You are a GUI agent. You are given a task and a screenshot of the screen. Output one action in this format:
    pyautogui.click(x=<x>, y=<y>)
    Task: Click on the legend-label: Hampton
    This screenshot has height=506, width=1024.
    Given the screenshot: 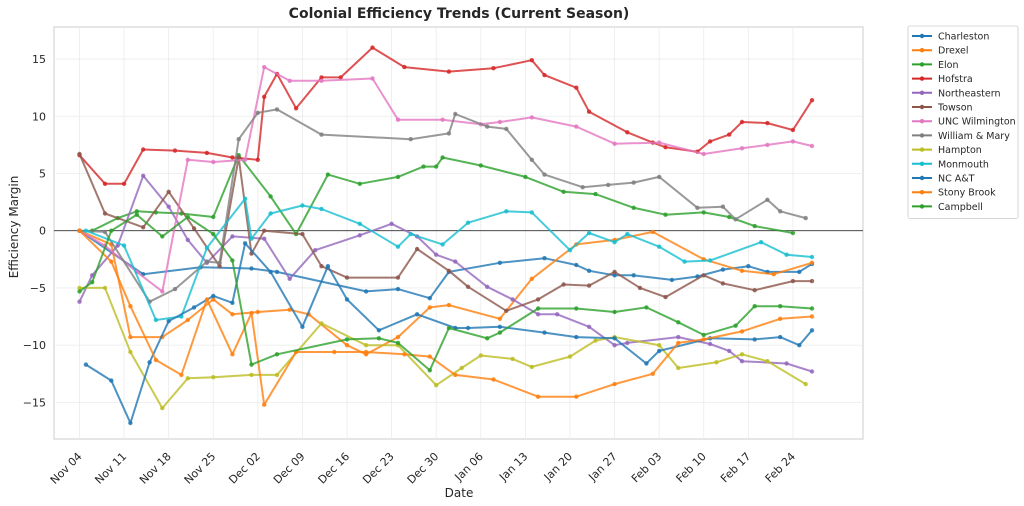 What is the action you would take?
    pyautogui.click(x=960, y=150)
    